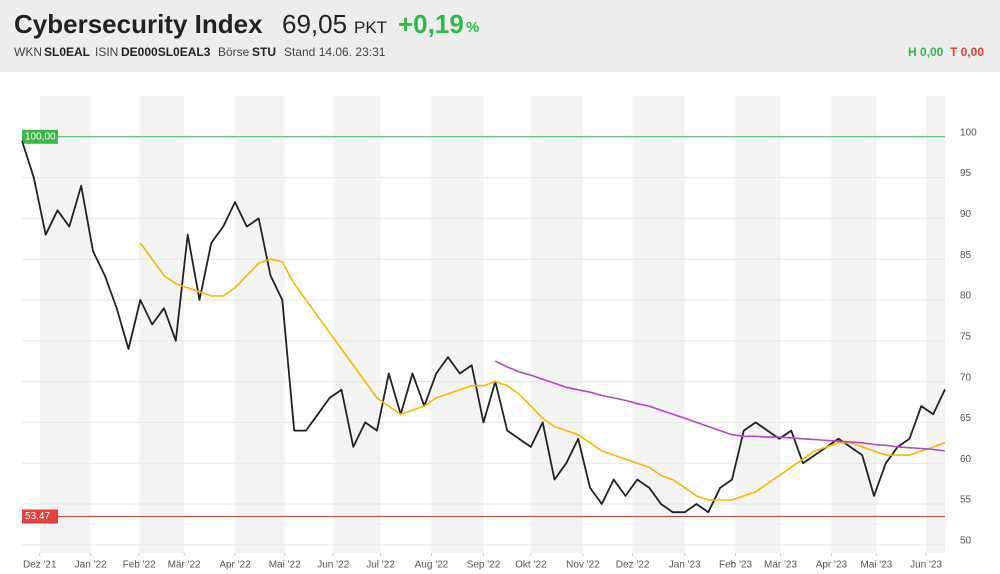 Image resolution: width=1000 pixels, height=574 pixels. Describe the element at coordinates (335, 52) in the screenshot. I see `stand: Stand 14.06. 23:31` at that location.